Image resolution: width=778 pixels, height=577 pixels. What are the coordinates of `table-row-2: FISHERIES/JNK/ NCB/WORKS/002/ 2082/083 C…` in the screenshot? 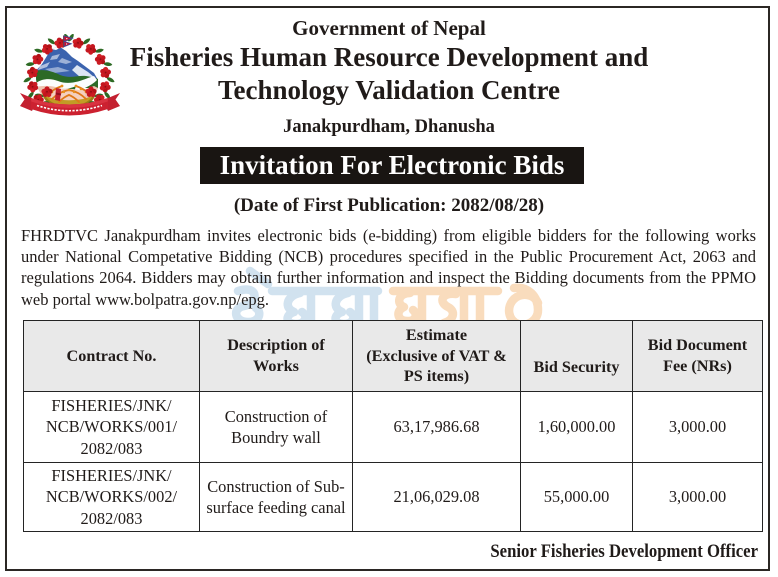 It's located at (393, 497).